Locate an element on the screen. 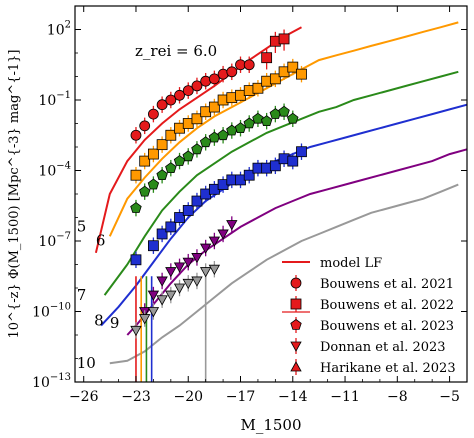  y-tick-label-1: 10⁻¹⁰ is located at coordinates (51, 311).